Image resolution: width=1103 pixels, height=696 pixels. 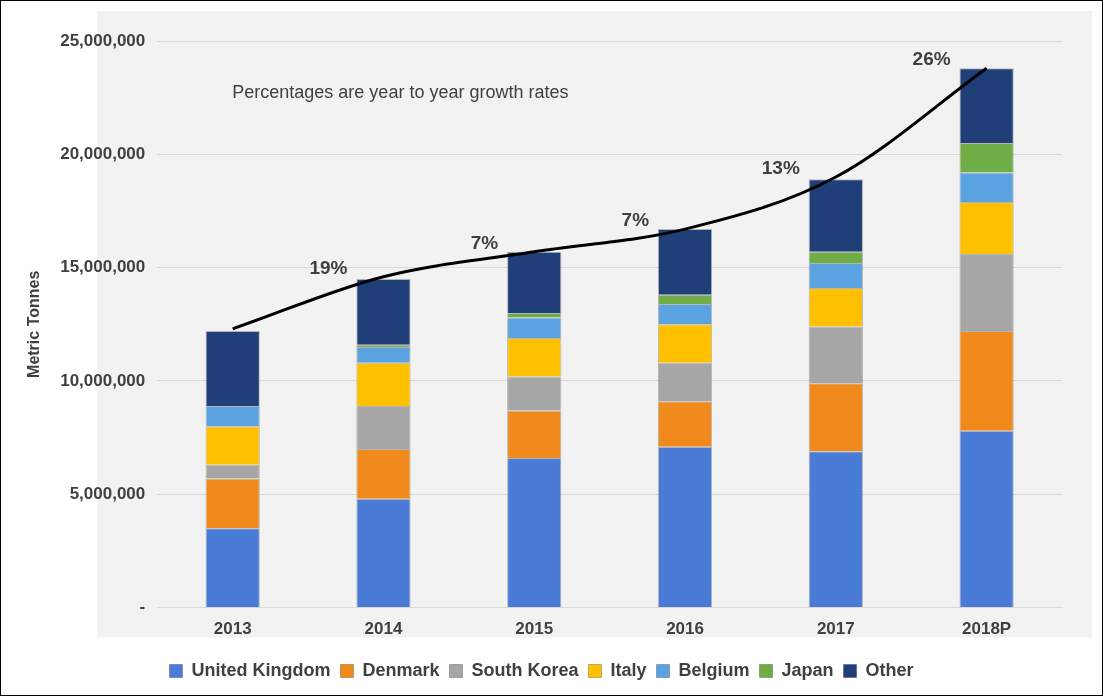 I want to click on y-tick-label: 25,000,000, so click(x=103, y=40).